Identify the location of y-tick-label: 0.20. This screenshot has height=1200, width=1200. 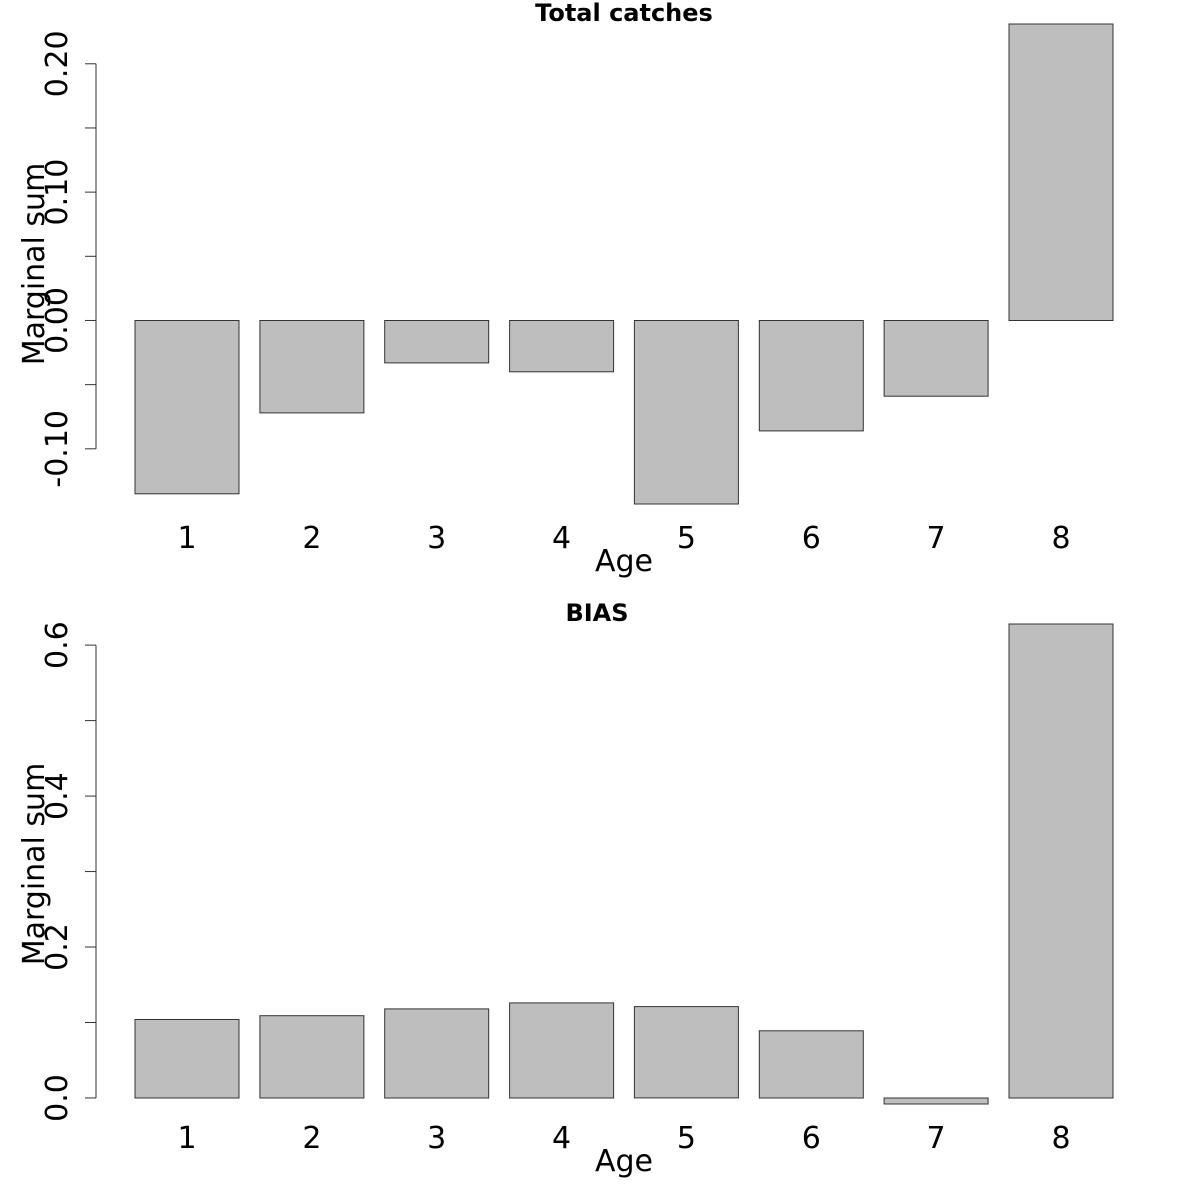
(57, 63).